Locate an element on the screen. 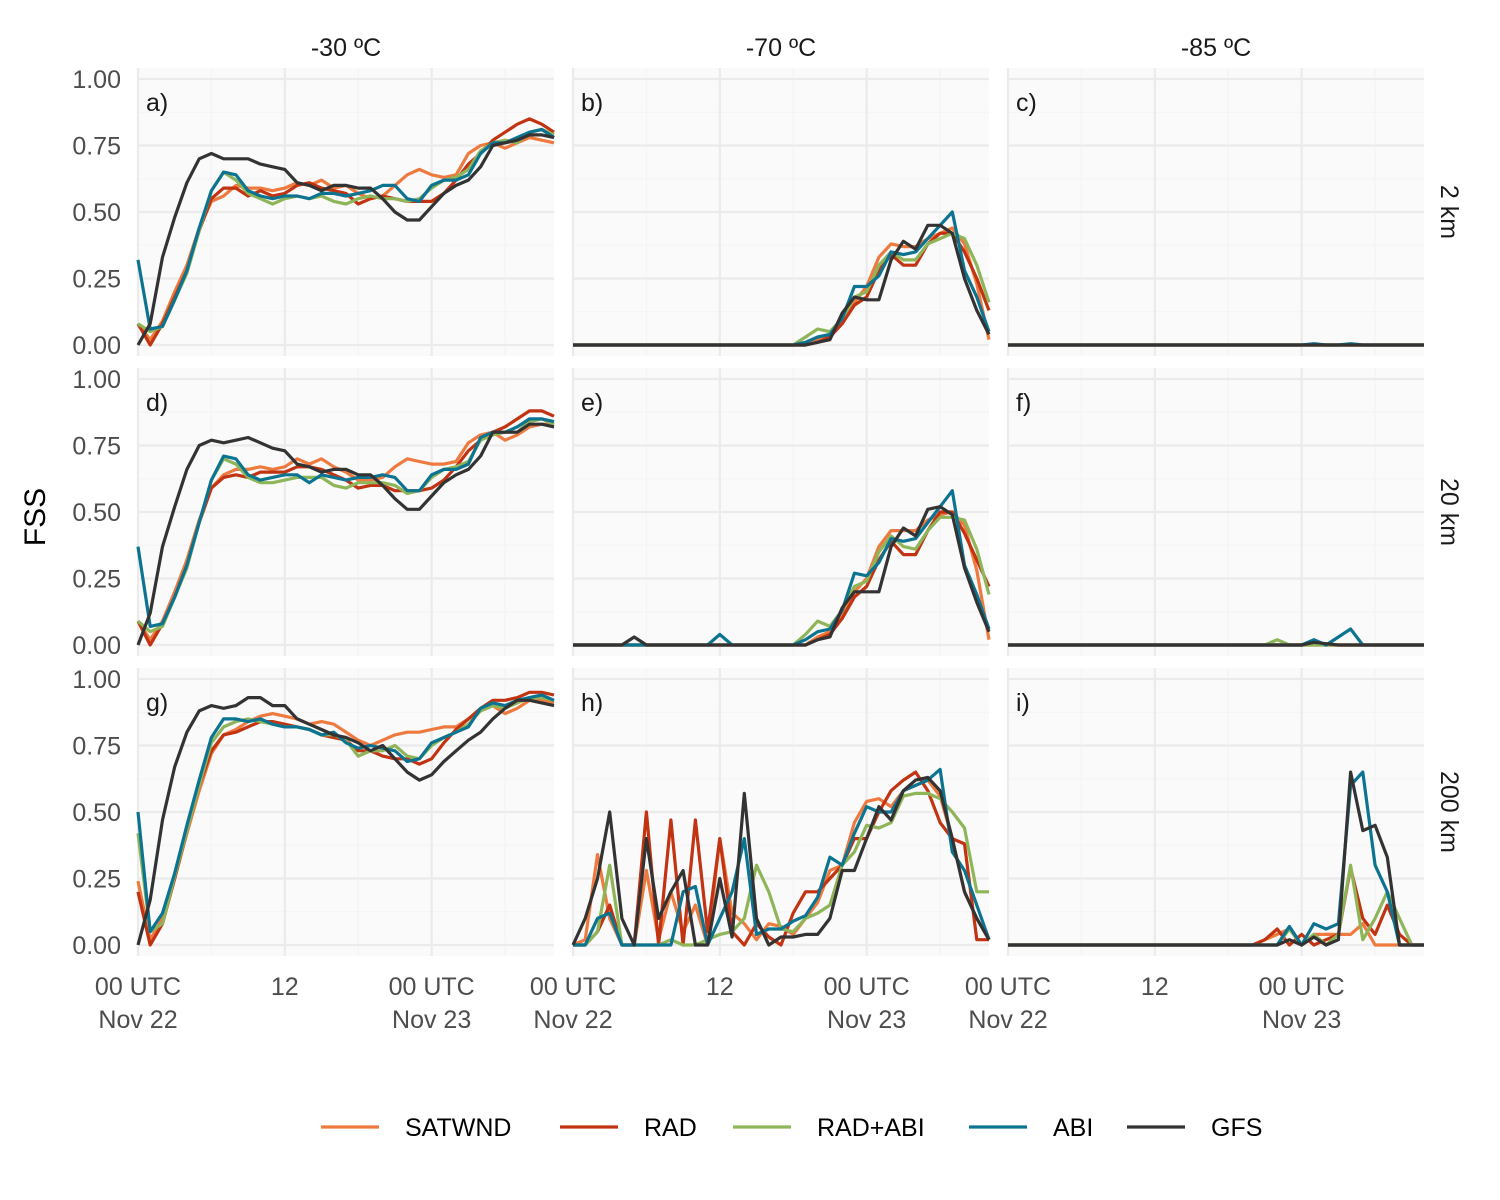 The width and height of the screenshot is (1500, 1200). panel-a: a) is located at coordinates (345, 212).